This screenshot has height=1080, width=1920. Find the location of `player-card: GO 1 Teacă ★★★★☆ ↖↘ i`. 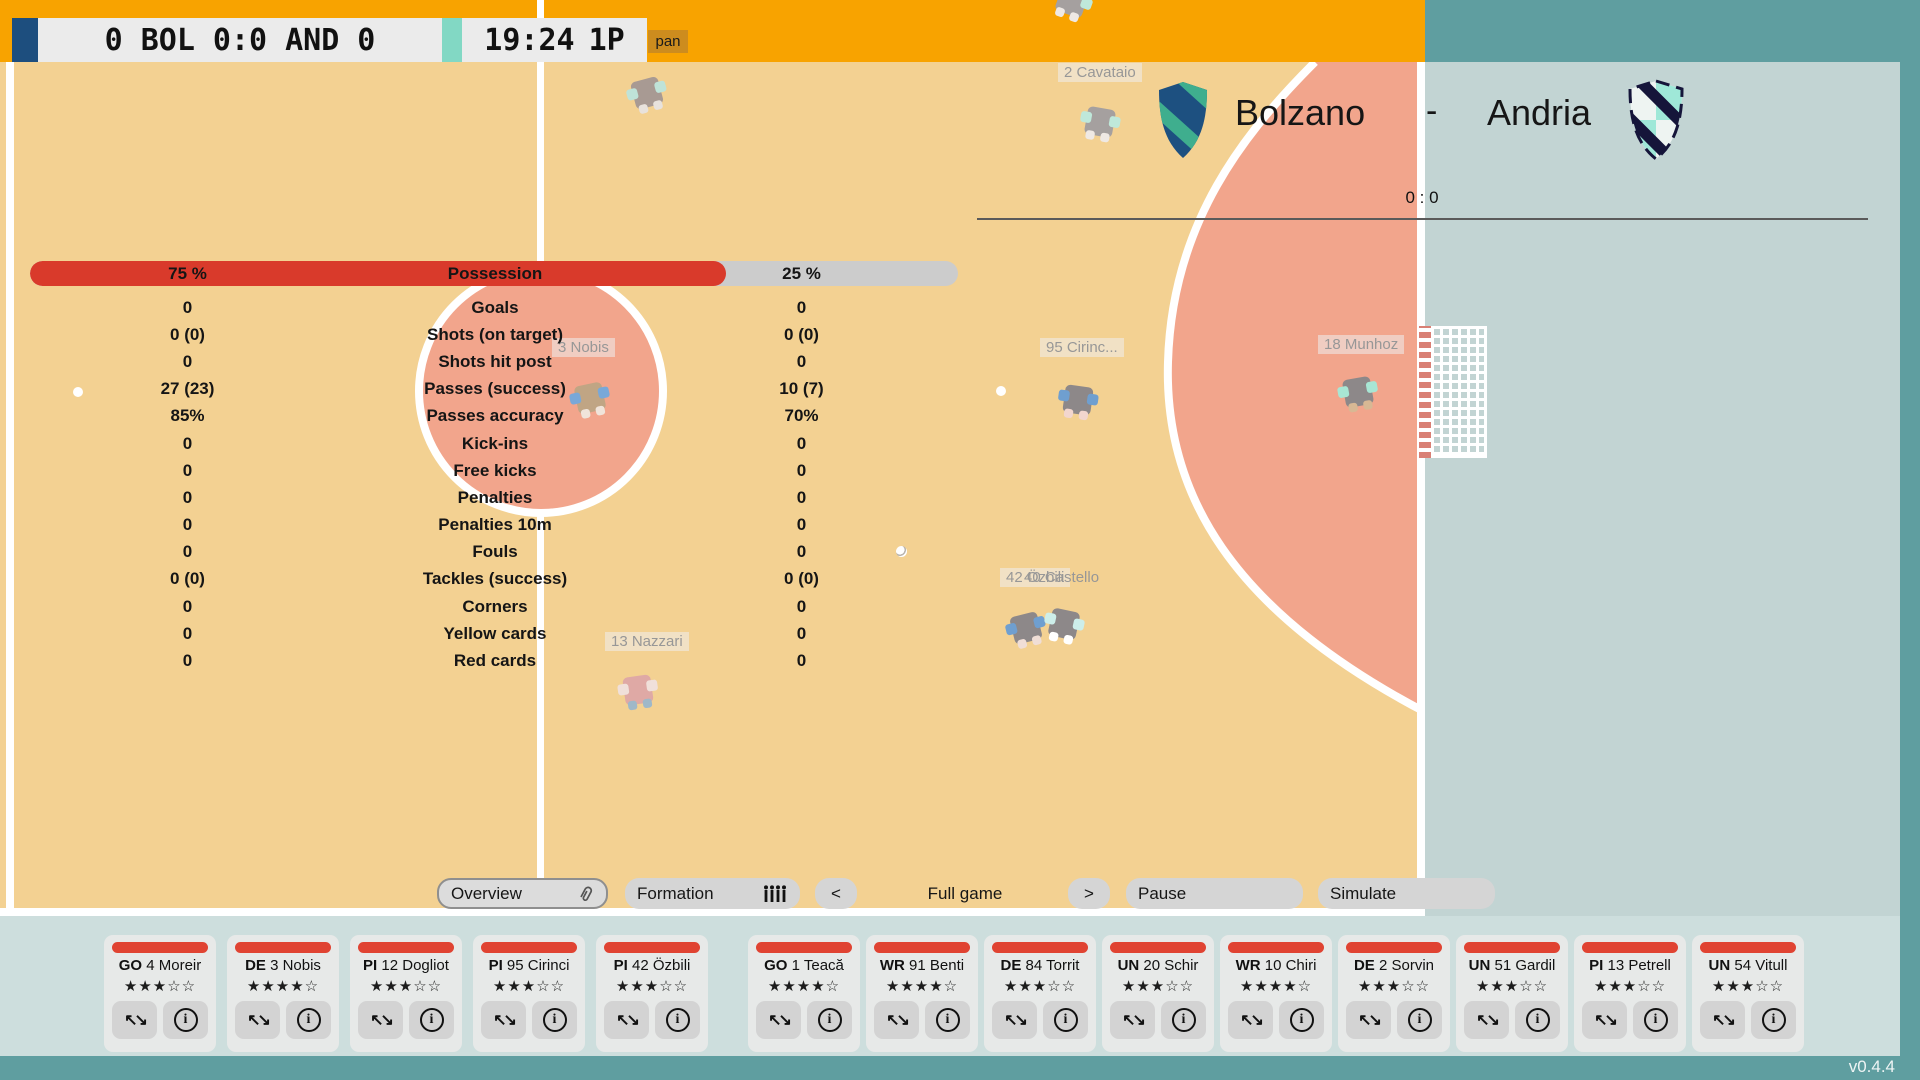

player-card: GO 1 Teacă ★★★★☆ ↖↘ i is located at coordinates (804, 993).